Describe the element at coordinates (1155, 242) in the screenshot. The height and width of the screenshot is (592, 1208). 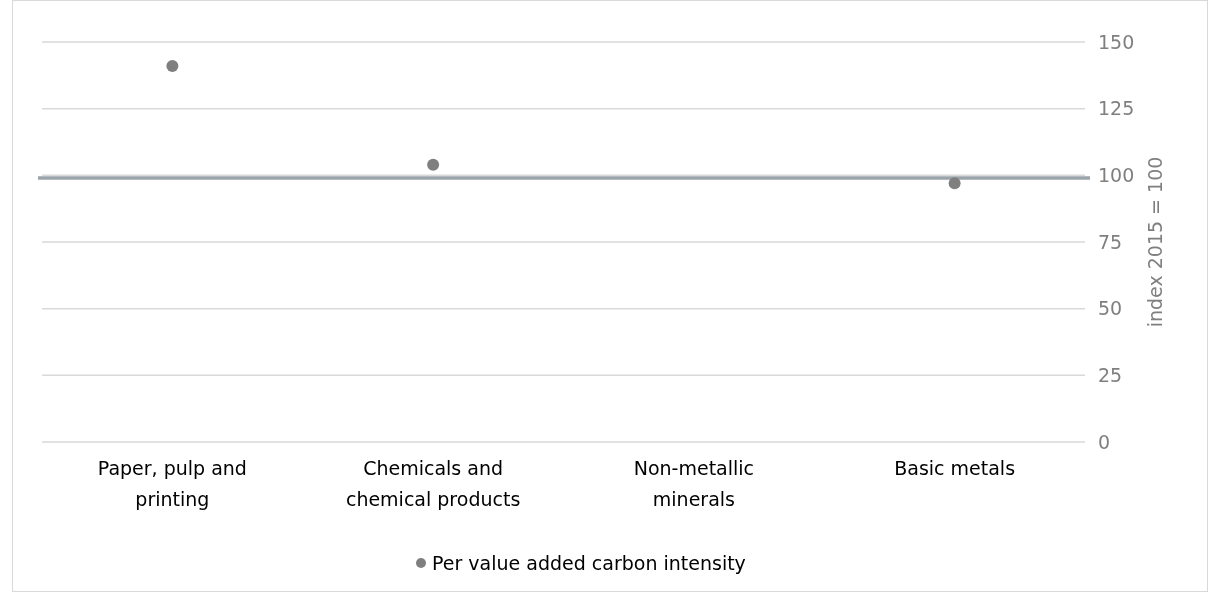
I see `y-axis-title: index 2015 = 100` at that location.